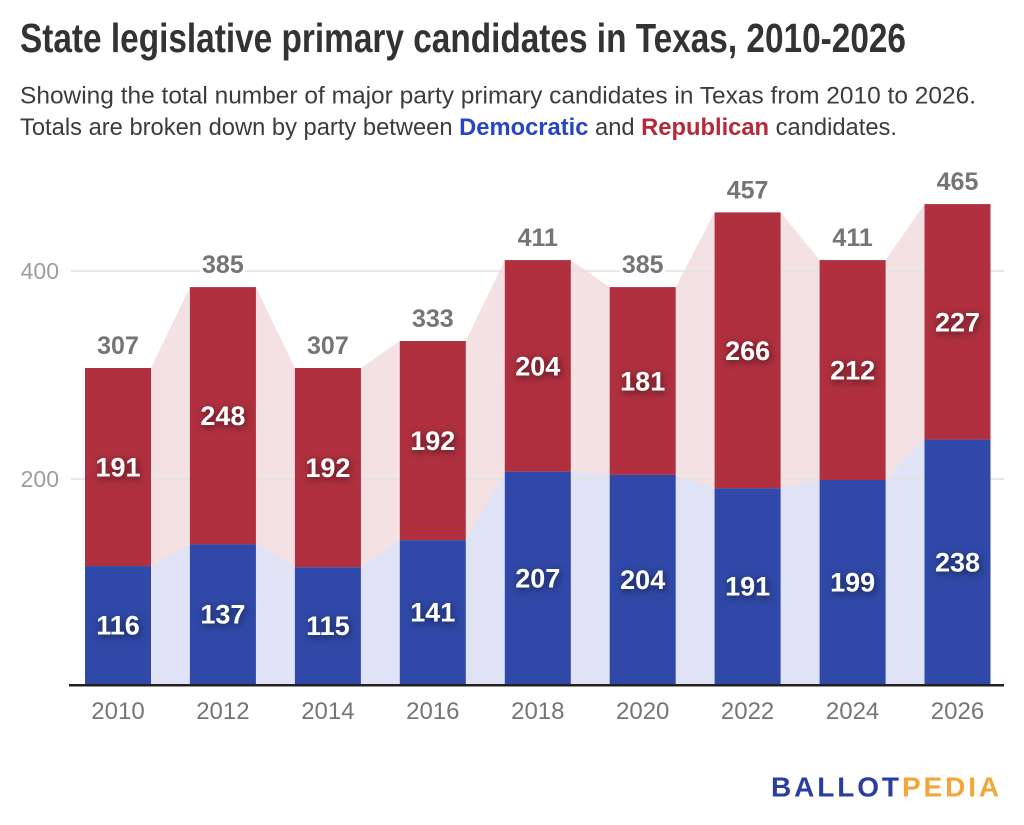 The height and width of the screenshot is (825, 1024). Describe the element at coordinates (852, 583) in the screenshot. I see `svg-text: 199` at that location.